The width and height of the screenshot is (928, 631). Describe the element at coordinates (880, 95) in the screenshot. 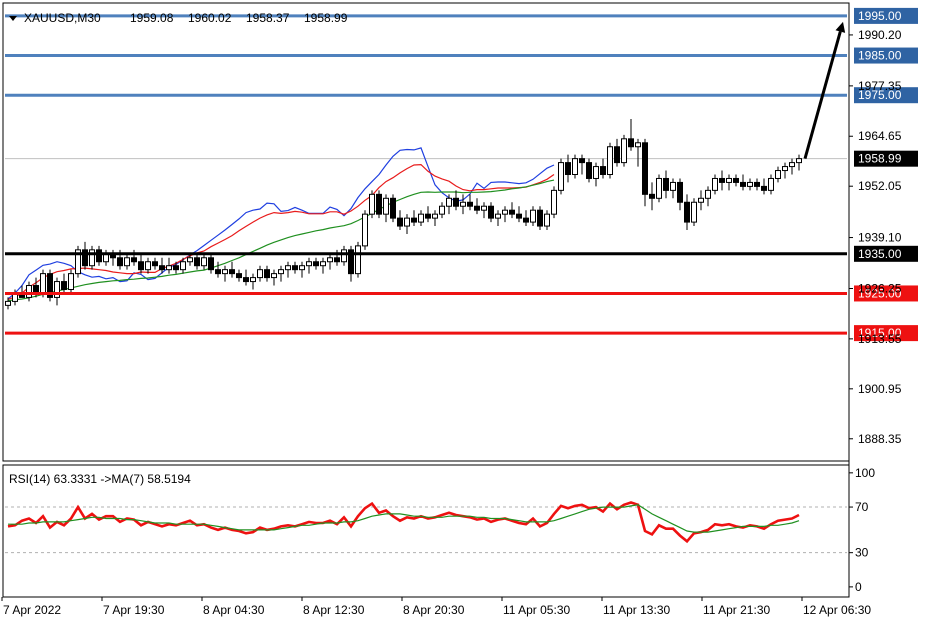

I see `price-level-label: 1975.00` at that location.